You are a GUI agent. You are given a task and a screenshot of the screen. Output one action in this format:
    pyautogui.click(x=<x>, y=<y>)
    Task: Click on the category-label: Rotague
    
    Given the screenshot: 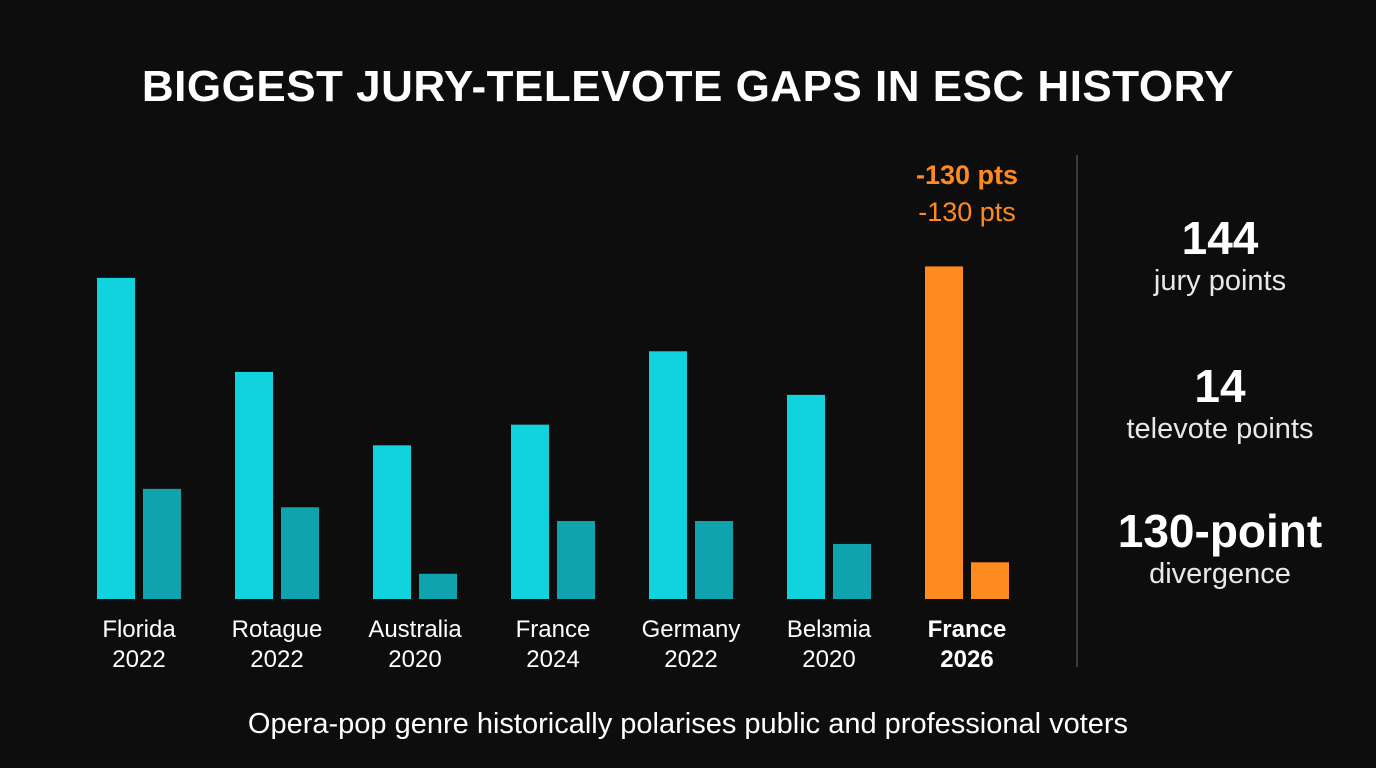 What is the action you would take?
    pyautogui.click(x=277, y=629)
    